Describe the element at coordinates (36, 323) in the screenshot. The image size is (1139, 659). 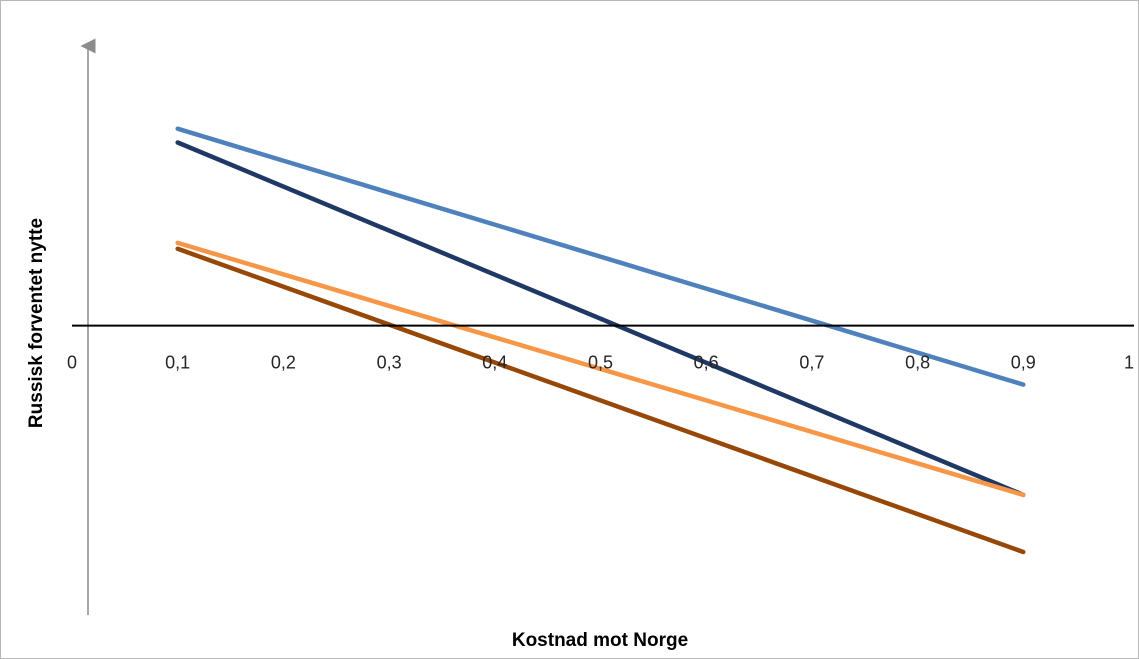
I see `y-axis-title: Russisk forventet nytte` at that location.